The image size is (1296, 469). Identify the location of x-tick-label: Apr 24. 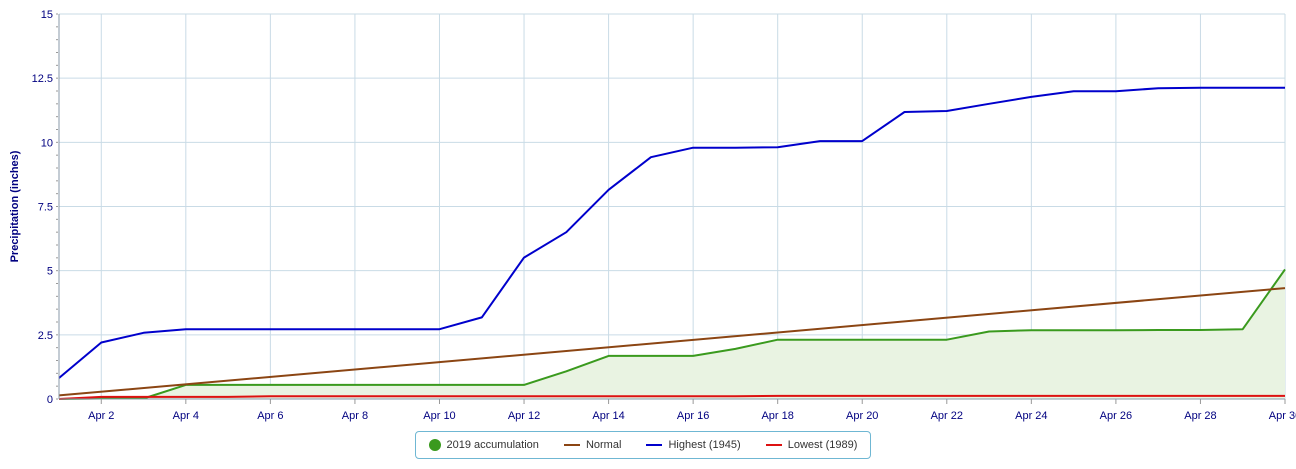
(1031, 416).